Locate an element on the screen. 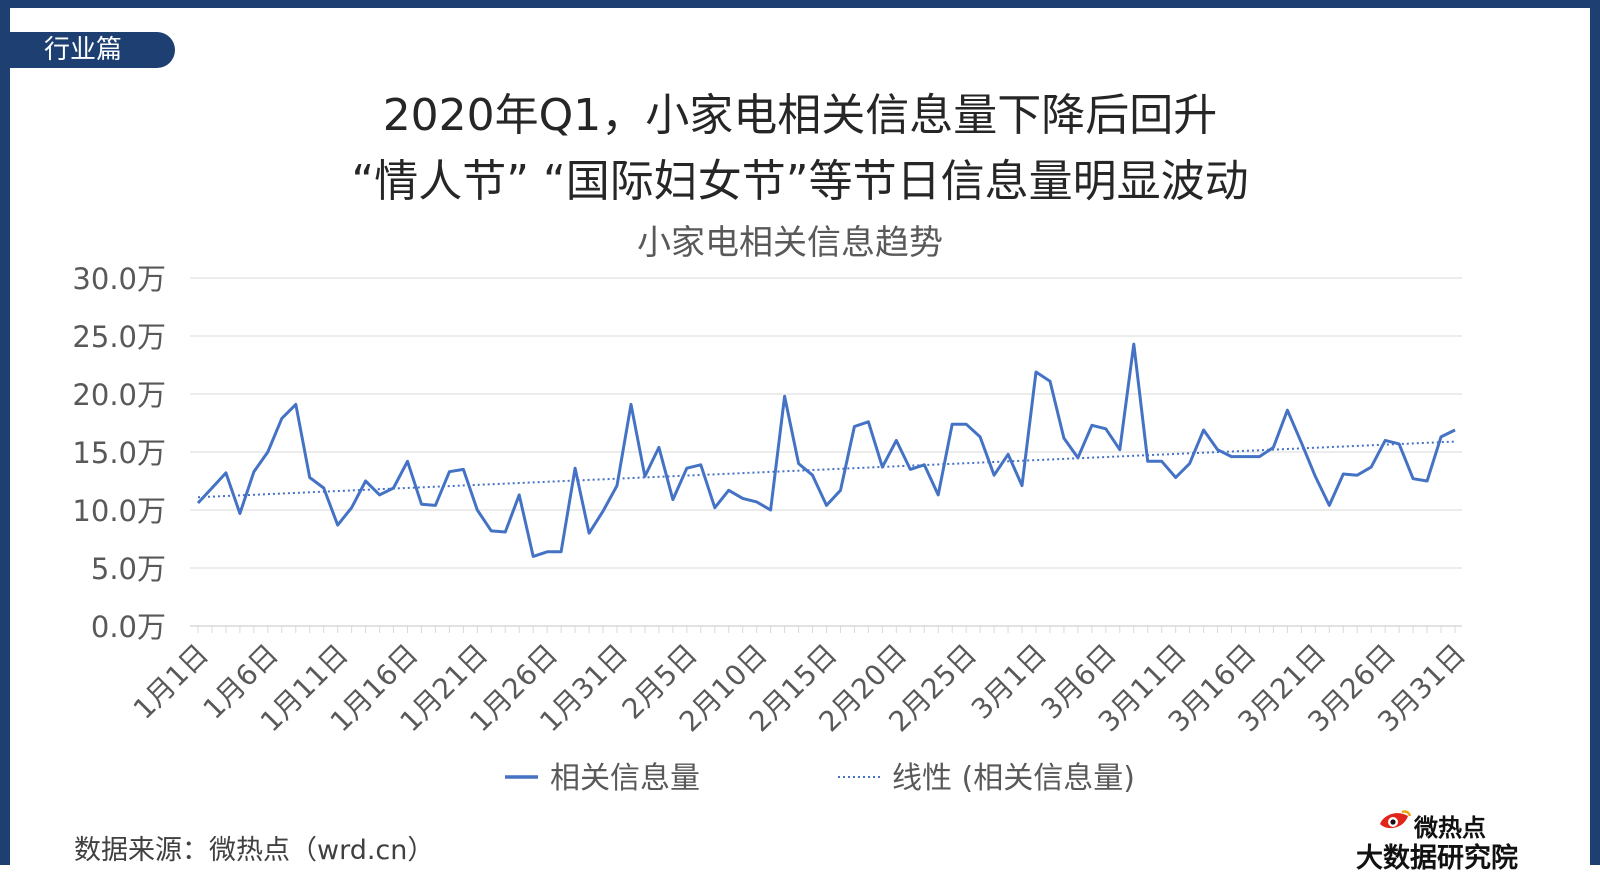 The image size is (1600, 875). logo: 微热点 大数据研究院 is located at coordinates (1451, 840).